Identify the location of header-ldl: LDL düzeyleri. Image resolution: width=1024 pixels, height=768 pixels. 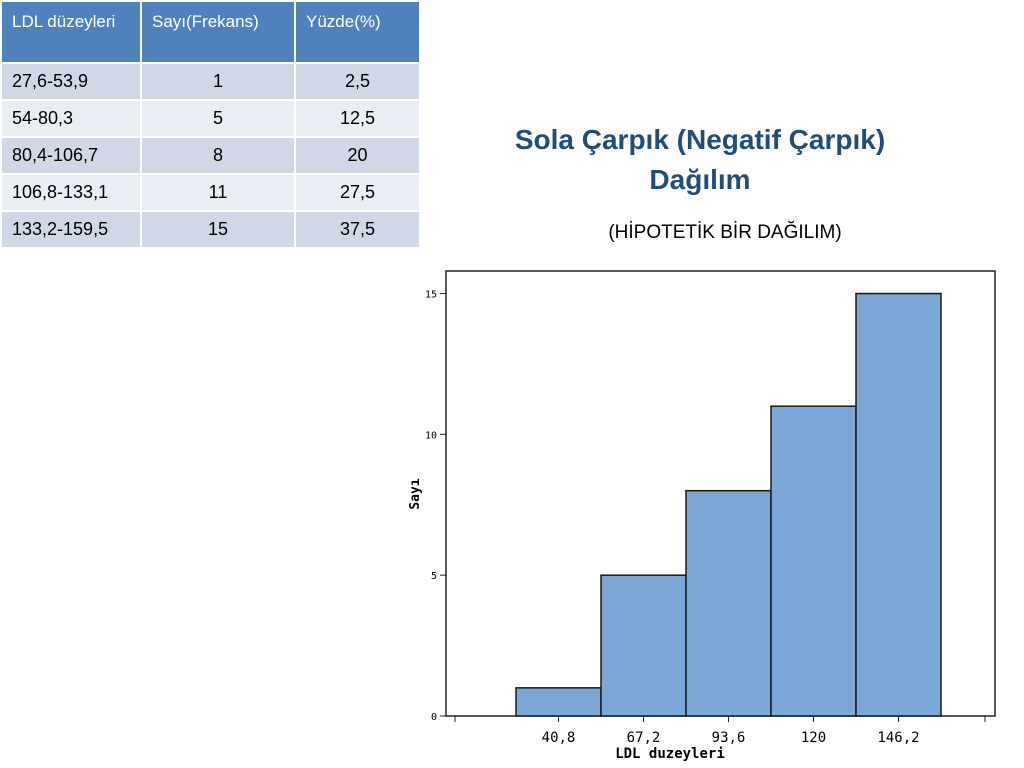
(71, 32).